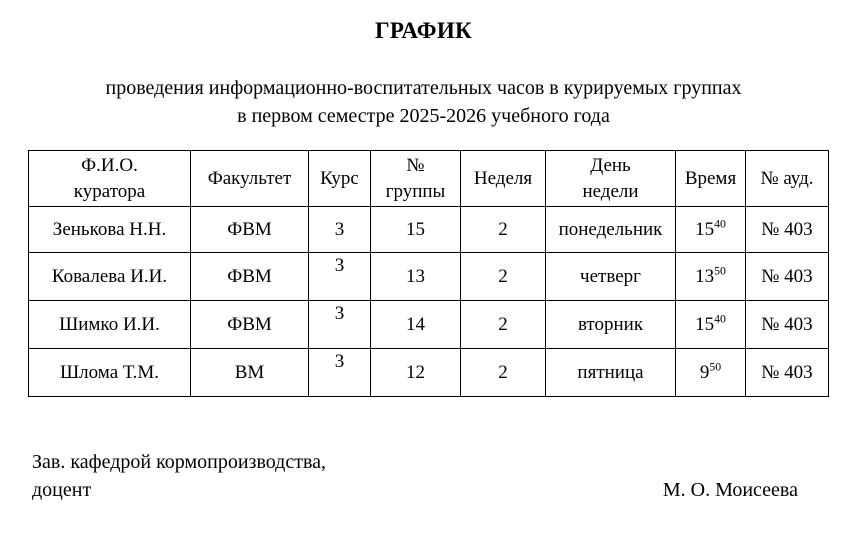  Describe the element at coordinates (610, 191) in the screenshot. I see `column-header-day-line2: недели` at that location.